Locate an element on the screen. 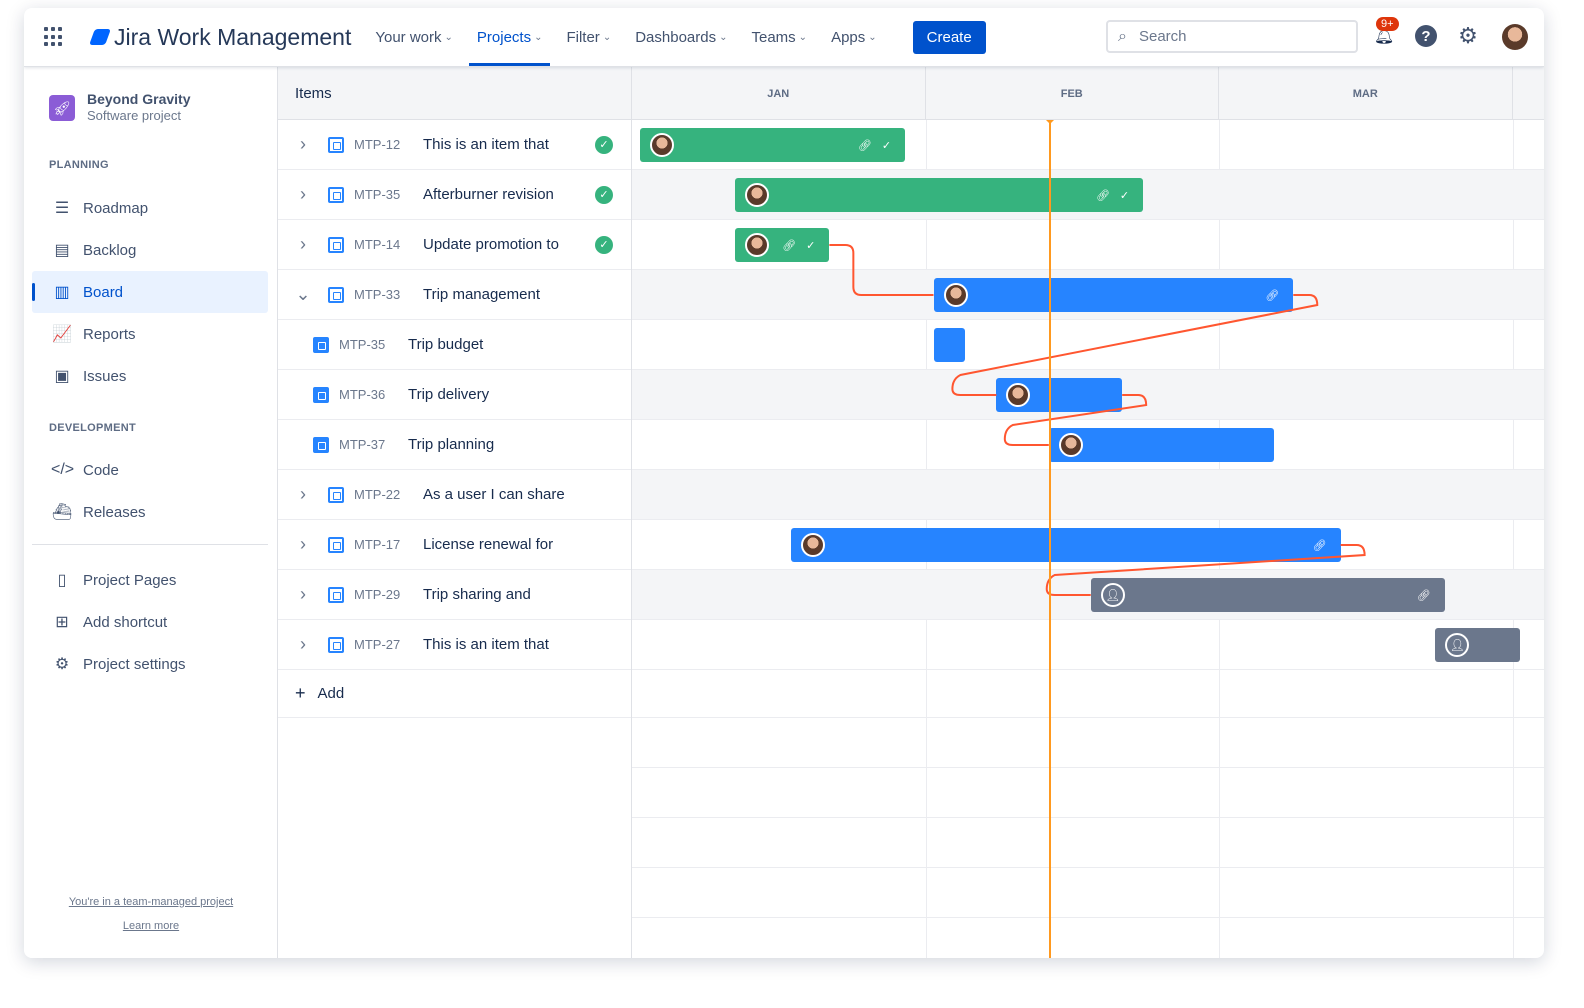 This screenshot has width=1584, height=1008. notifications-bell-icon: 🔔︎ is located at coordinates (1384, 36).